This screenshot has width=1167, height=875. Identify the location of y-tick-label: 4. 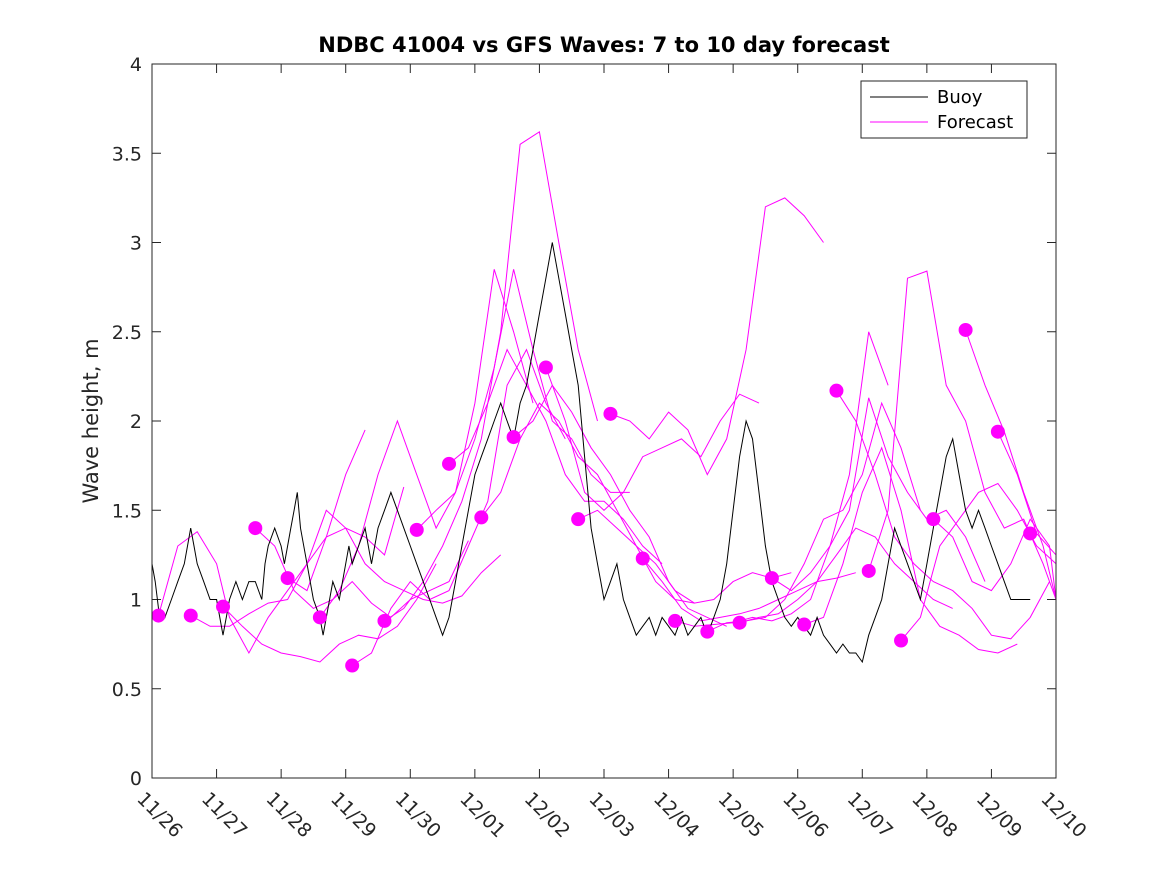
(136, 65).